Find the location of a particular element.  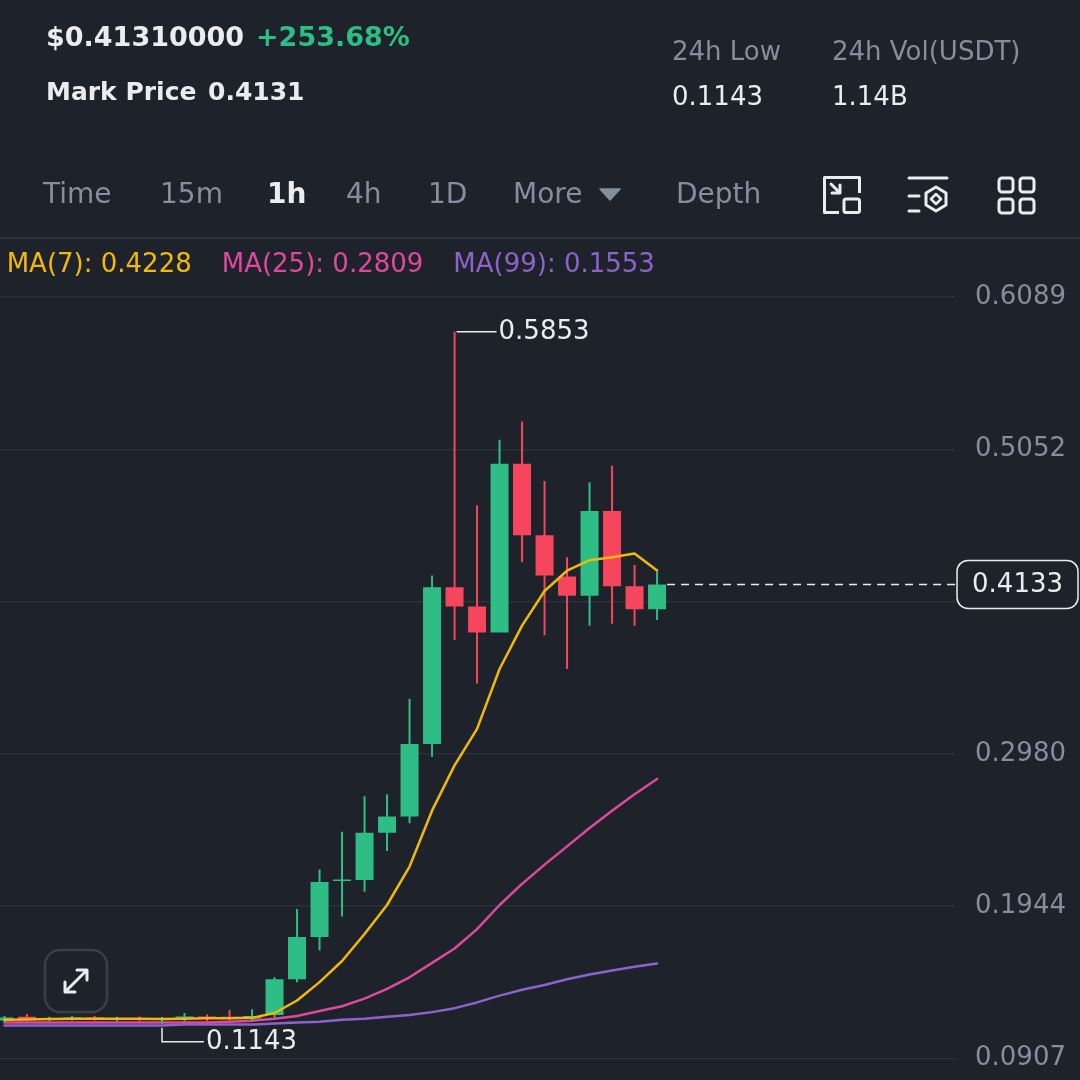

text: Time is located at coordinates (77, 193).